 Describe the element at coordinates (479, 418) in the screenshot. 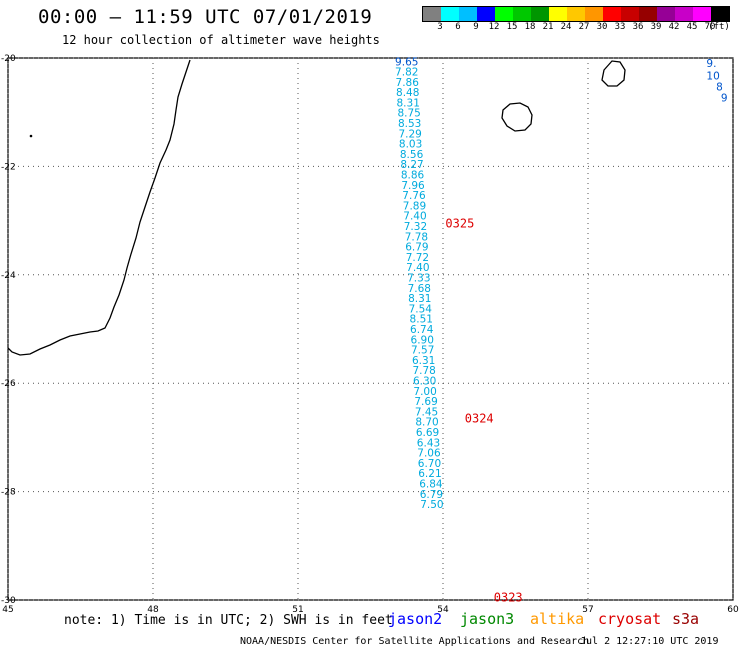

I see `pass-time-label: 0324` at that location.